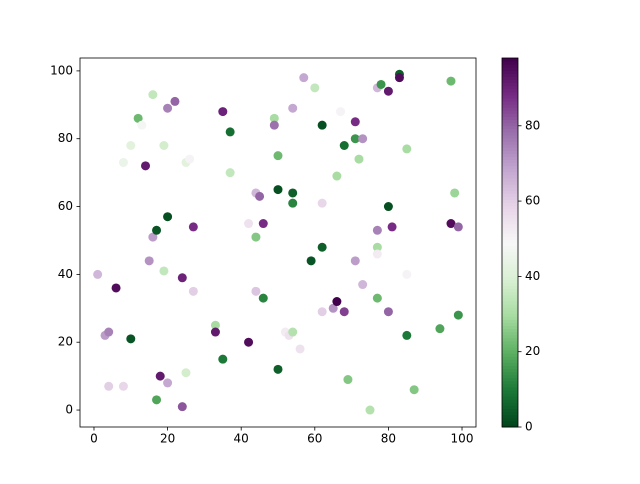  I want to click on y-tick-label: 40, so click(65, 274).